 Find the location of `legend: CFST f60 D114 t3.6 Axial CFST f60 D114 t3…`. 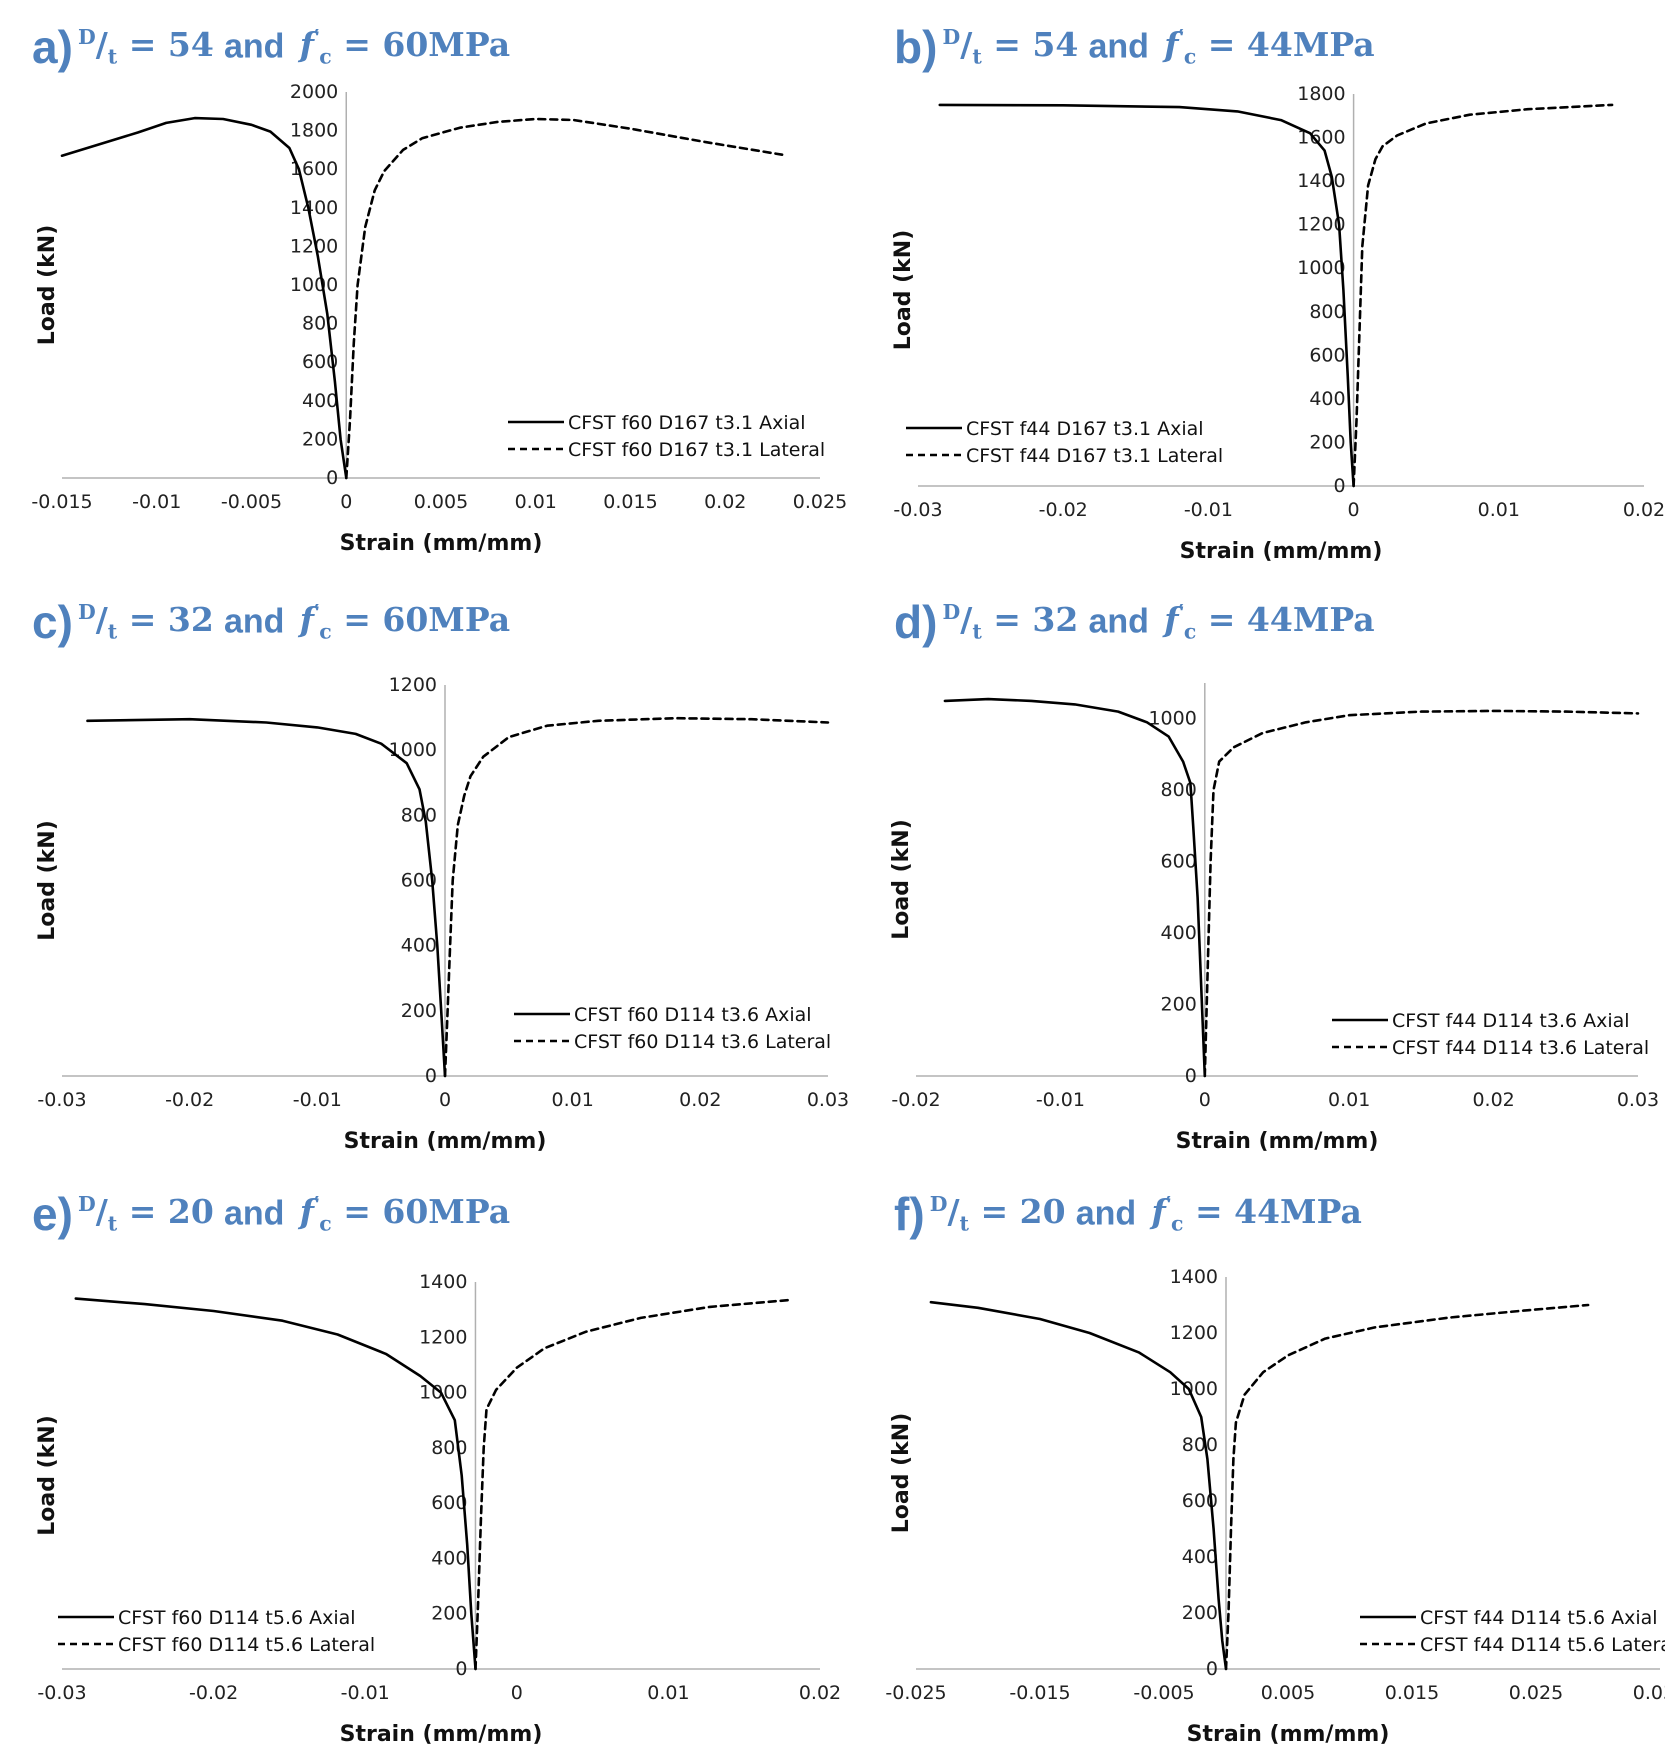

legend: CFST f60 D114 t3.6 Axial CFST f60 D114 t3… is located at coordinates (672, 1028).